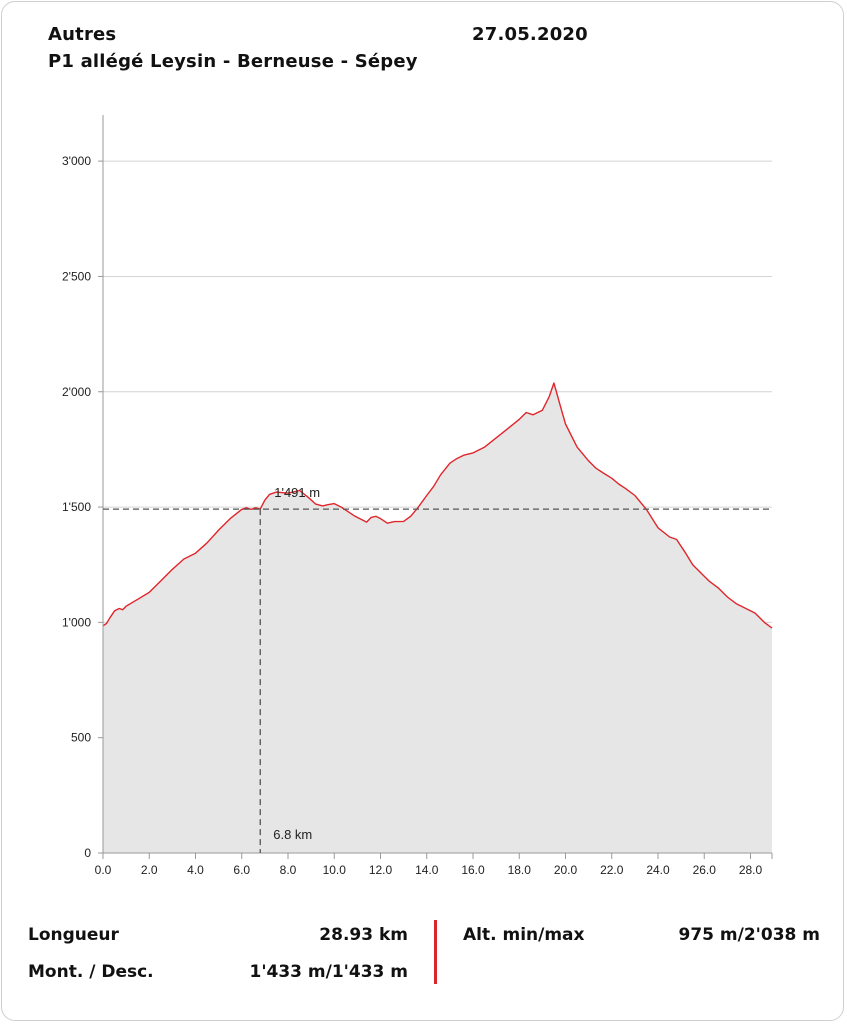 Image resolution: width=847 pixels, height=1024 pixels. What do you see at coordinates (381, 870) in the screenshot?
I see `x-tick-label: 12.0` at bounding box center [381, 870].